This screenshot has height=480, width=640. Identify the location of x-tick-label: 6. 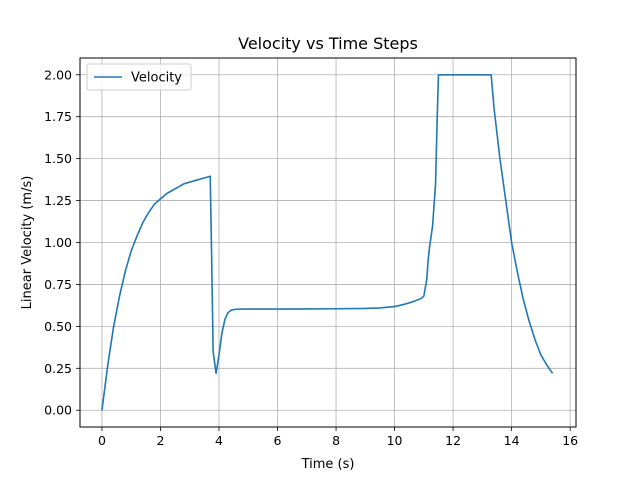
(278, 440).